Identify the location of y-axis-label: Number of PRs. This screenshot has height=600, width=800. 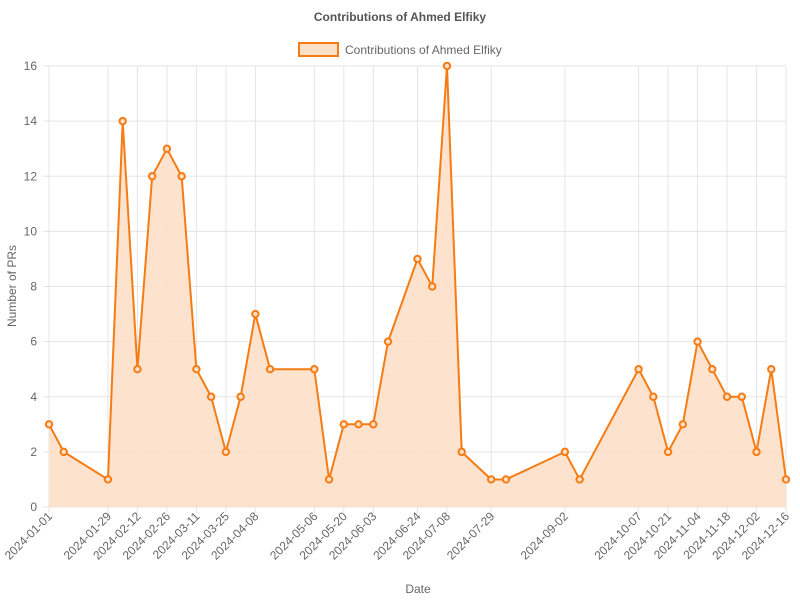
(12, 286).